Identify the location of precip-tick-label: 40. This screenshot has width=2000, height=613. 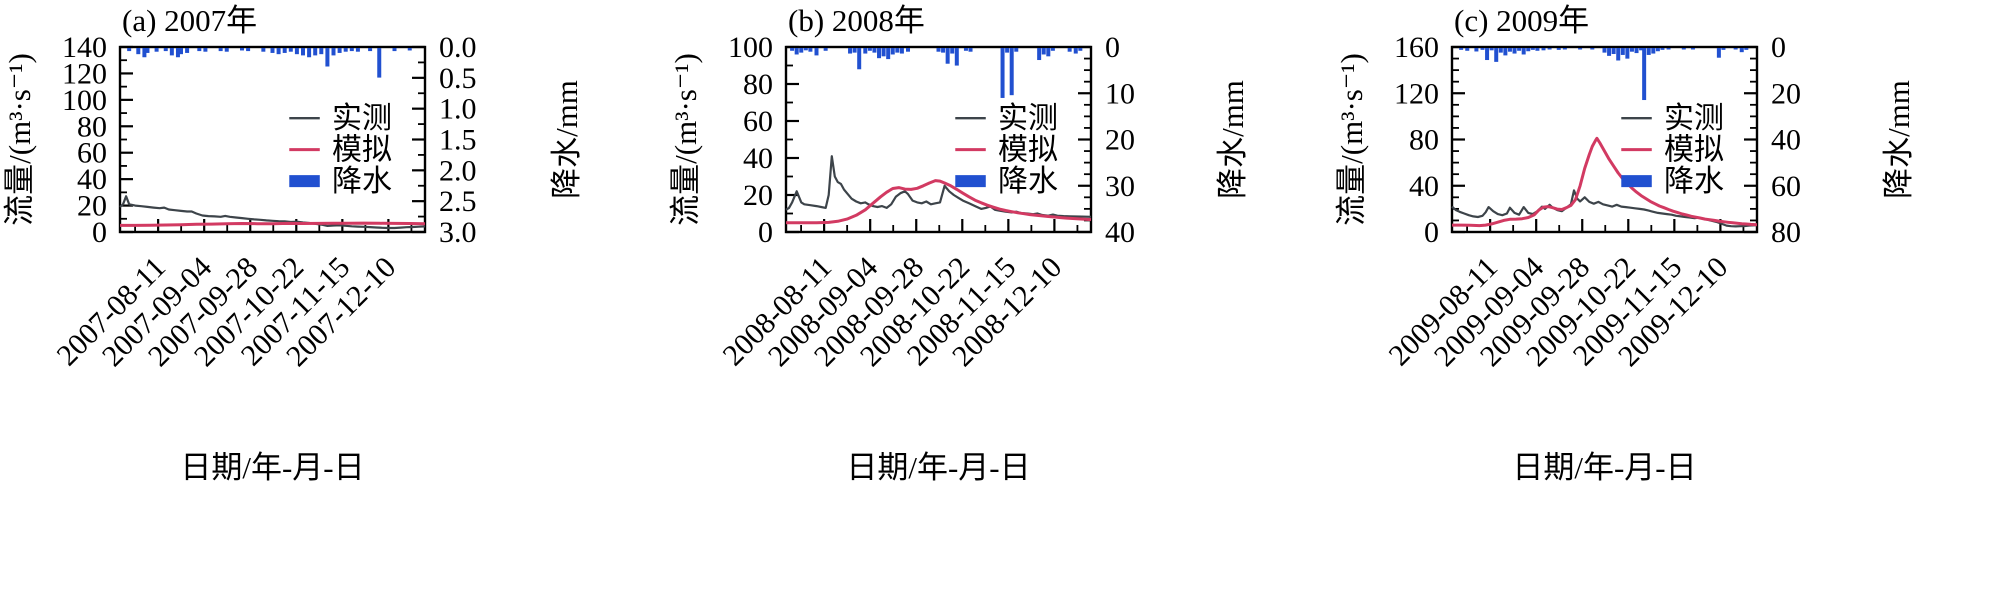
(1786, 140).